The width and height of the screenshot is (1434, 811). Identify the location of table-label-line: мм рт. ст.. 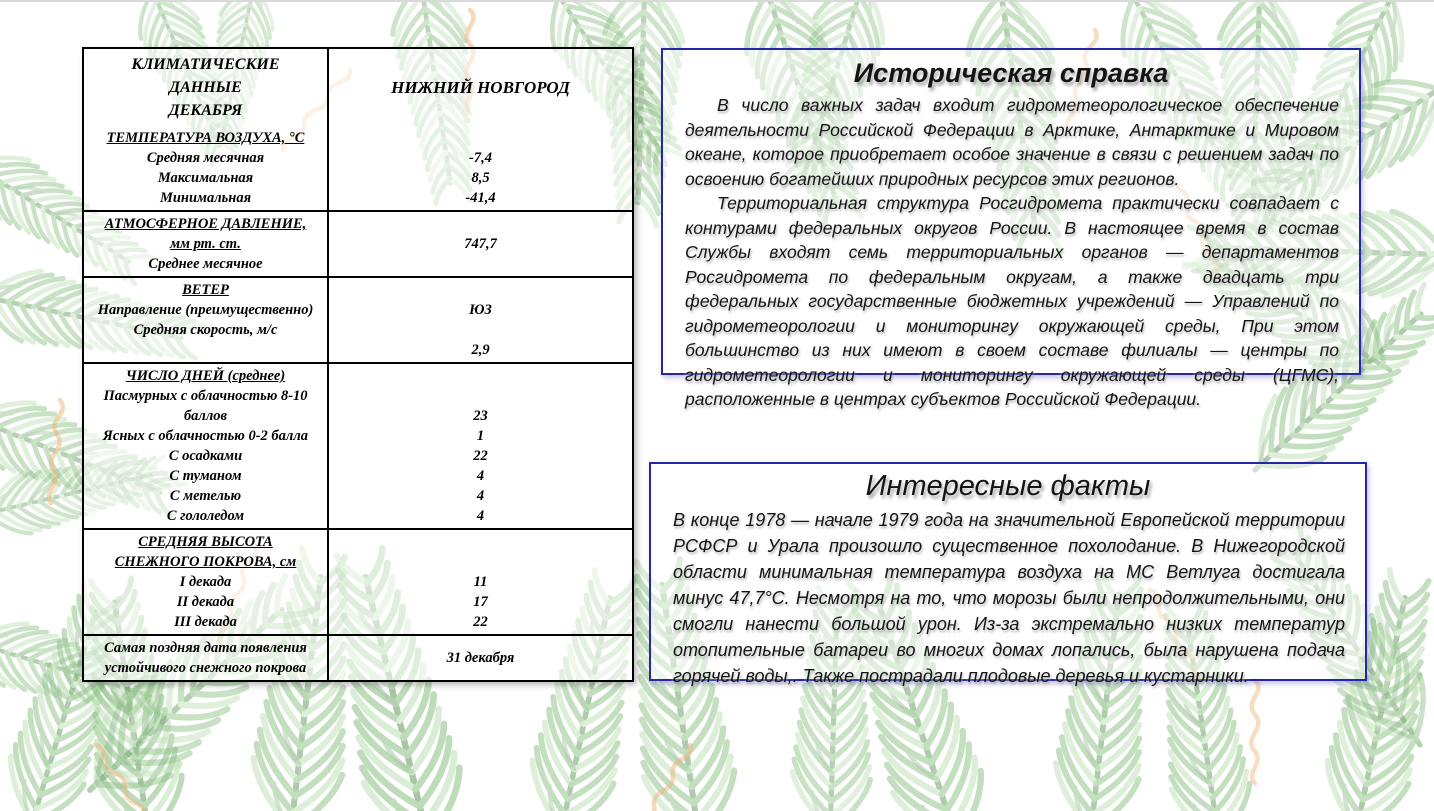
(205, 244).